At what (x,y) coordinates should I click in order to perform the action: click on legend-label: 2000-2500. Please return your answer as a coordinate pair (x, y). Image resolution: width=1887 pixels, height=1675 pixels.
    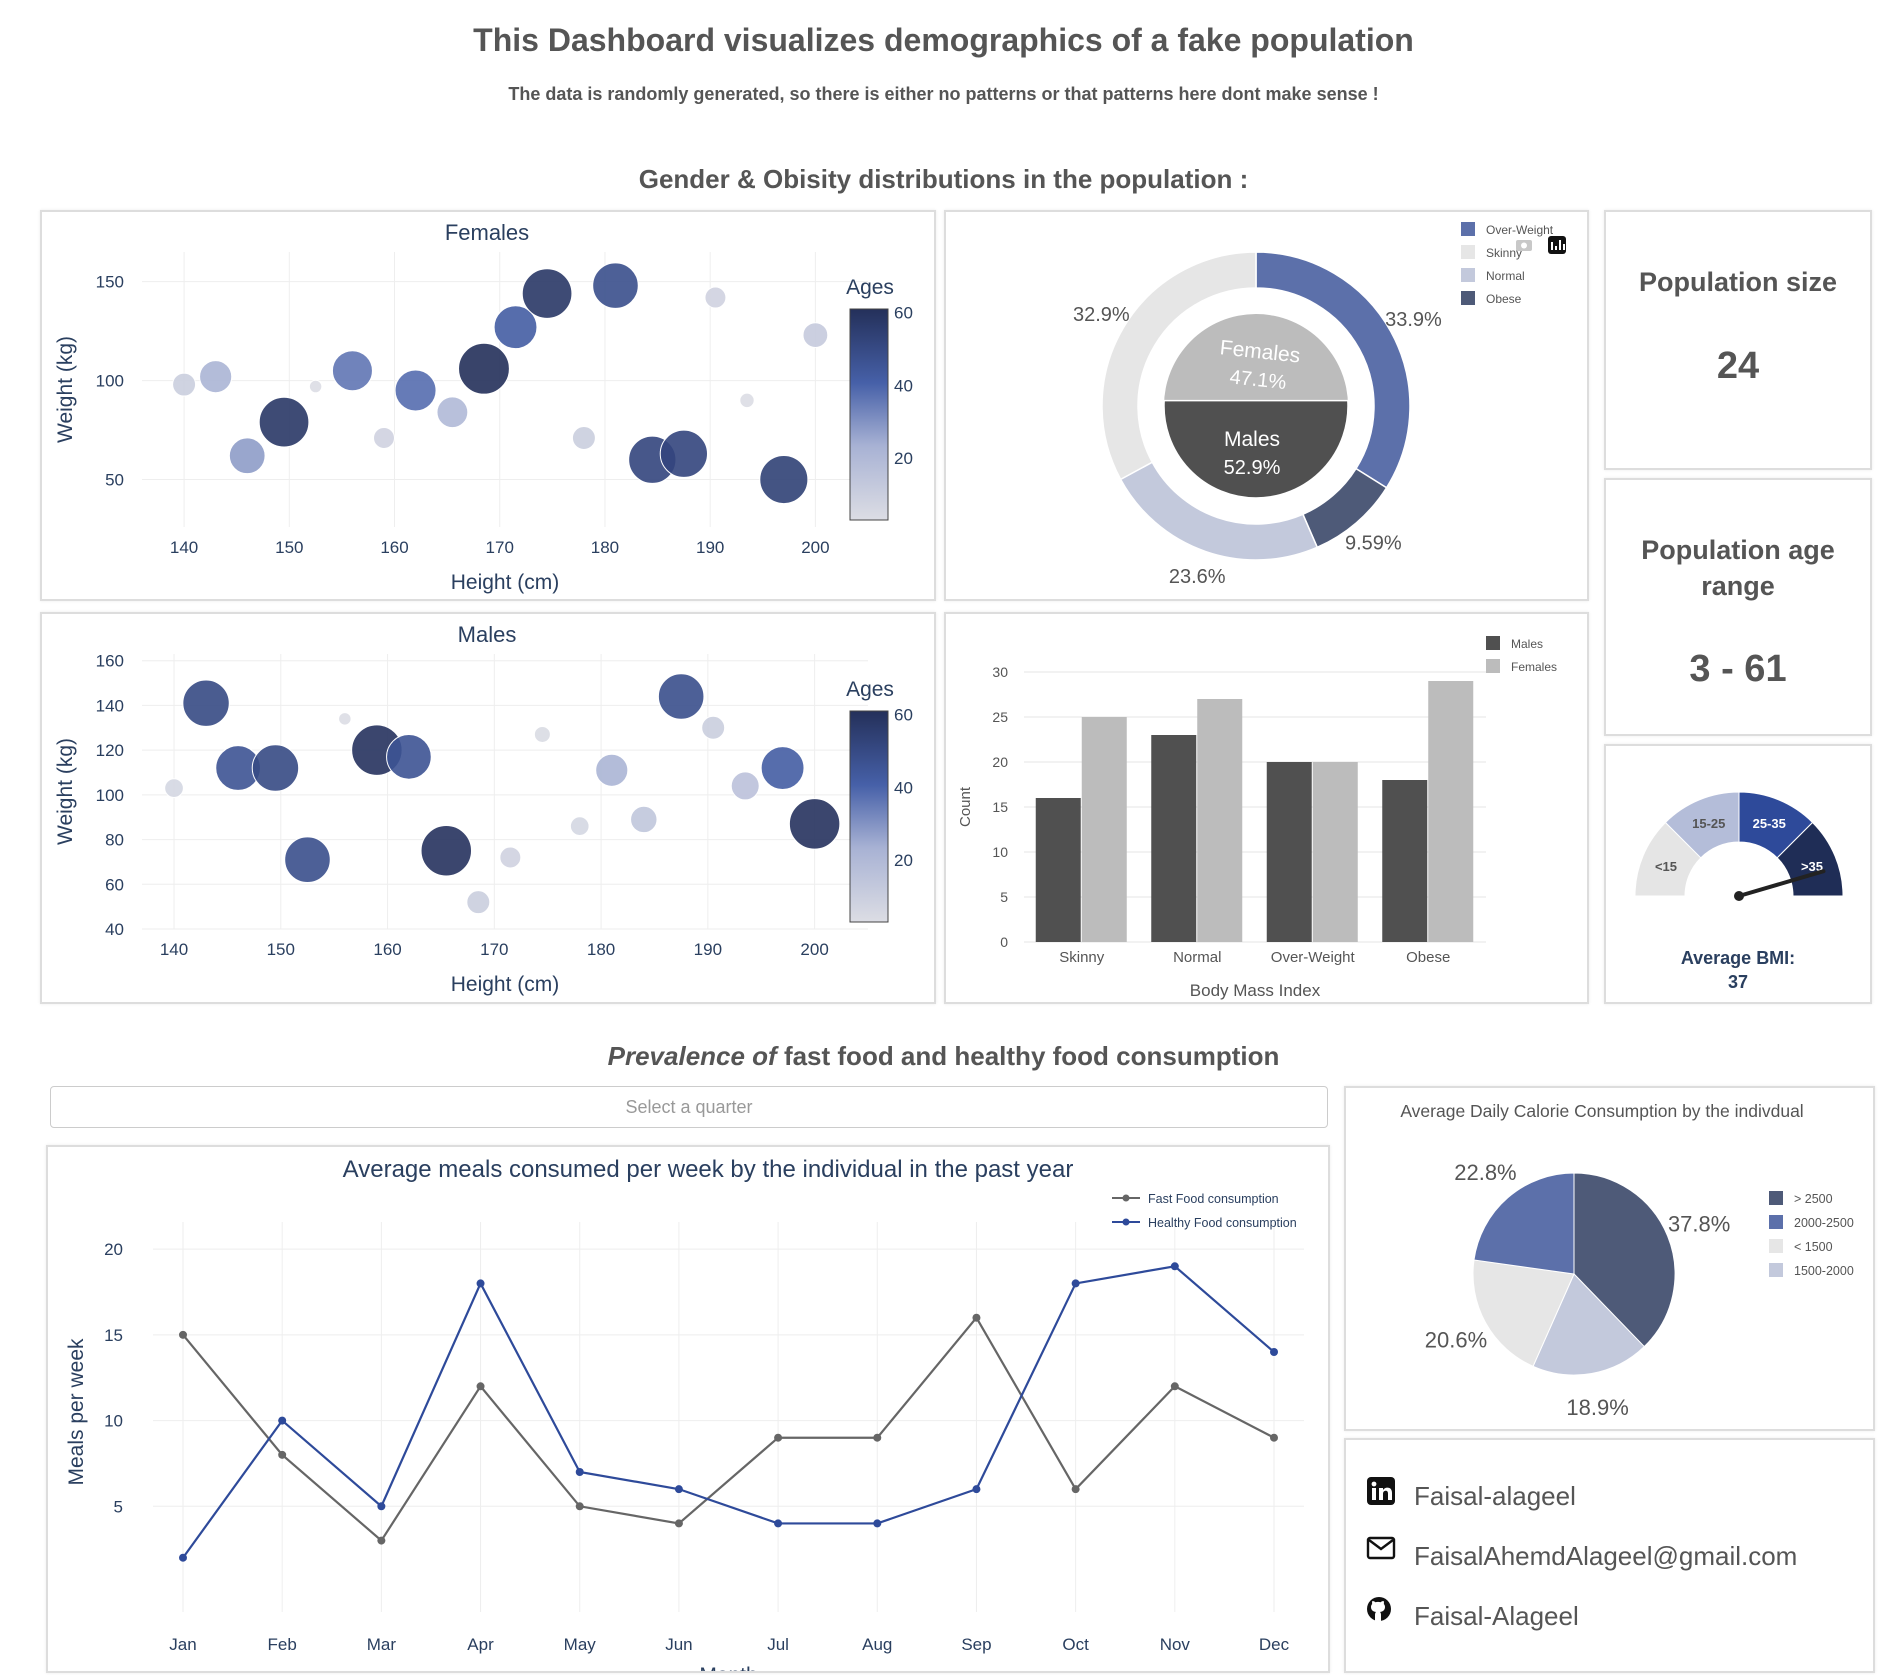
    Looking at the image, I should click on (1824, 1223).